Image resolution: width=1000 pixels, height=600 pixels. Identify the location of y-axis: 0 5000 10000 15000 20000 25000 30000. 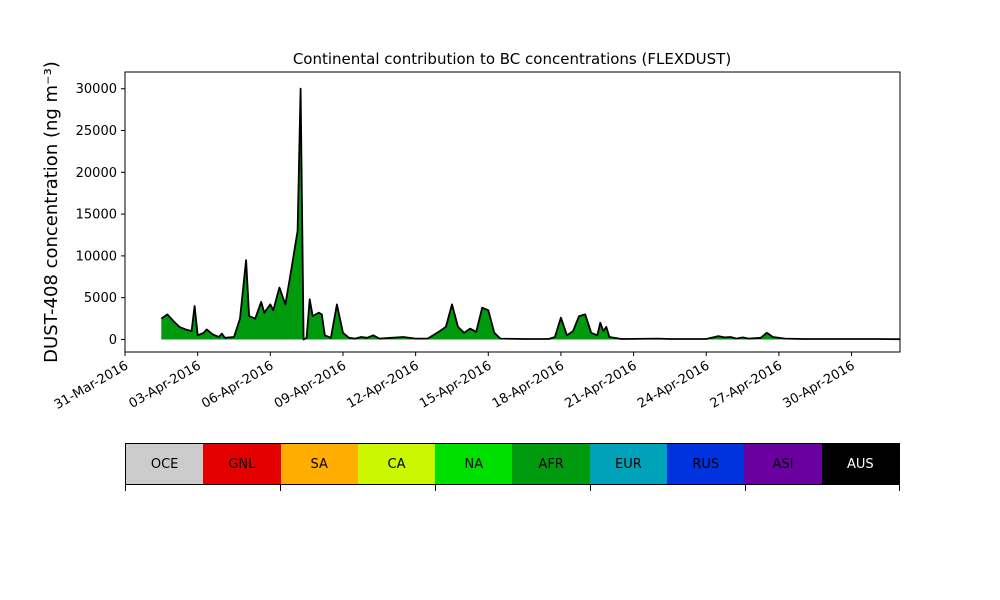
(100, 215).